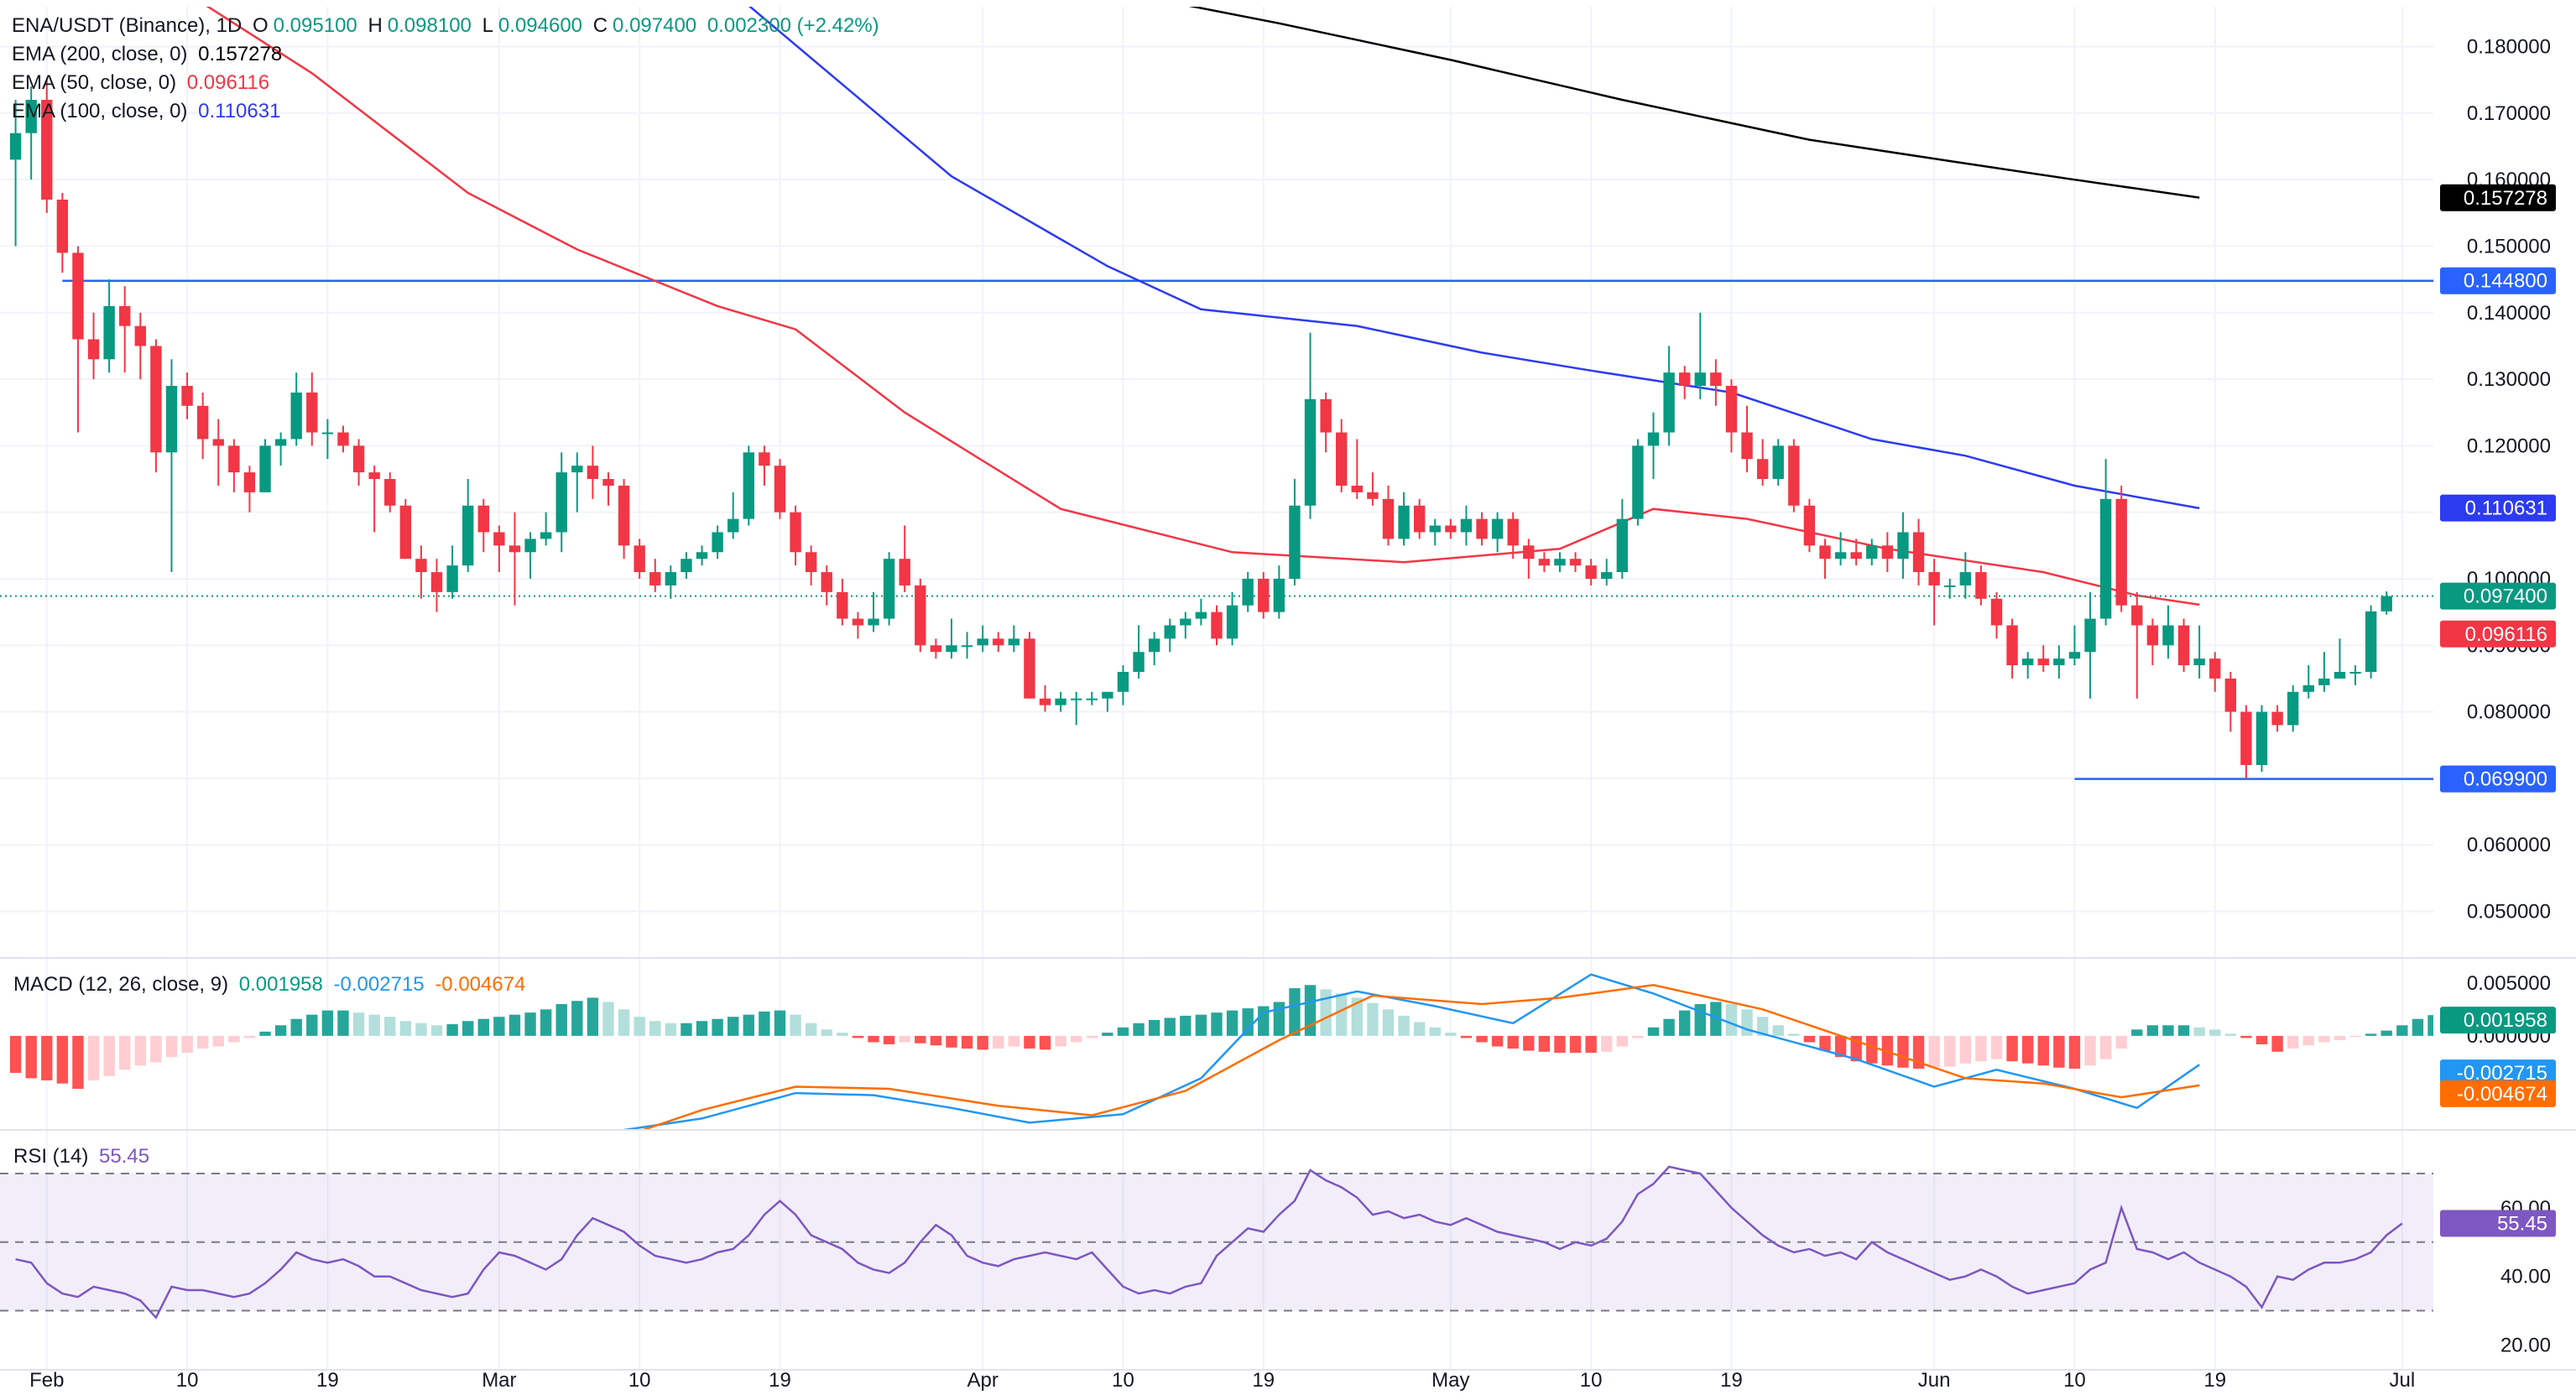 The height and width of the screenshot is (1400, 2576). I want to click on macd-hist-tag-bg, so click(2498, 1021).